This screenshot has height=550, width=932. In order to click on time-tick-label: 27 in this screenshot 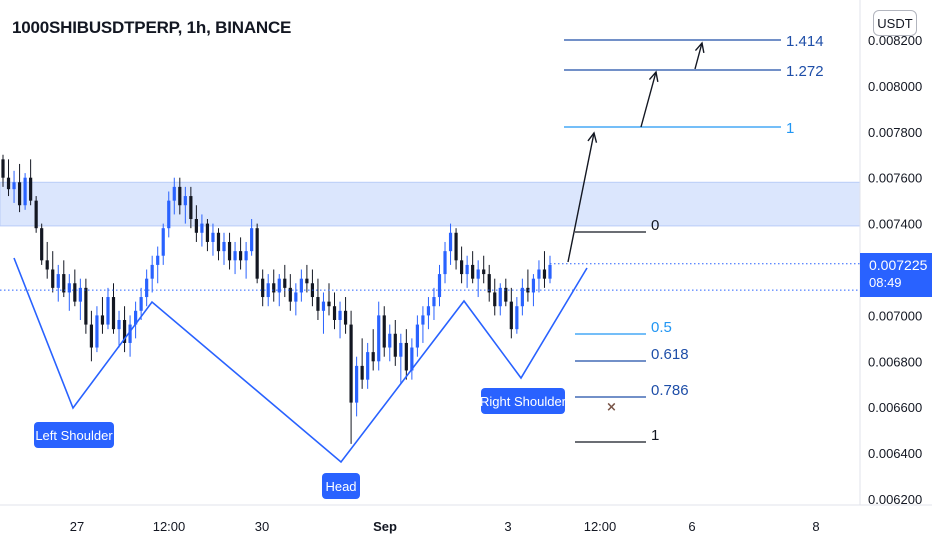, I will do `click(77, 526)`.